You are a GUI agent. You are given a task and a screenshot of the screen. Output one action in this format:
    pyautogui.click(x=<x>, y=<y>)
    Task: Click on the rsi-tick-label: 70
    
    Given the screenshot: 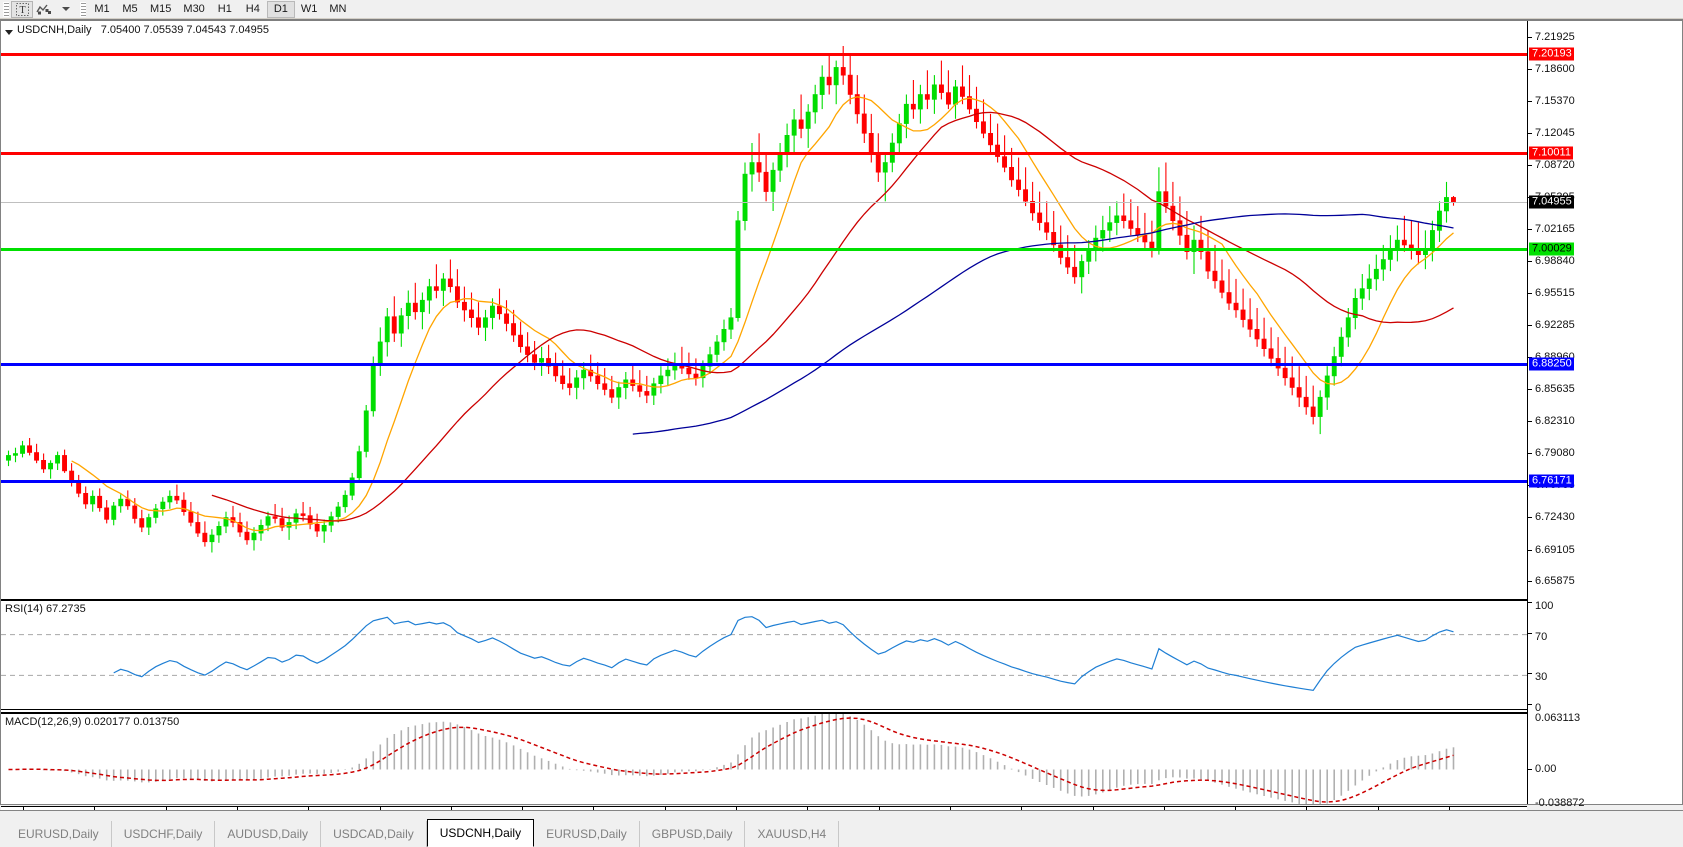 What is the action you would take?
    pyautogui.click(x=1541, y=636)
    